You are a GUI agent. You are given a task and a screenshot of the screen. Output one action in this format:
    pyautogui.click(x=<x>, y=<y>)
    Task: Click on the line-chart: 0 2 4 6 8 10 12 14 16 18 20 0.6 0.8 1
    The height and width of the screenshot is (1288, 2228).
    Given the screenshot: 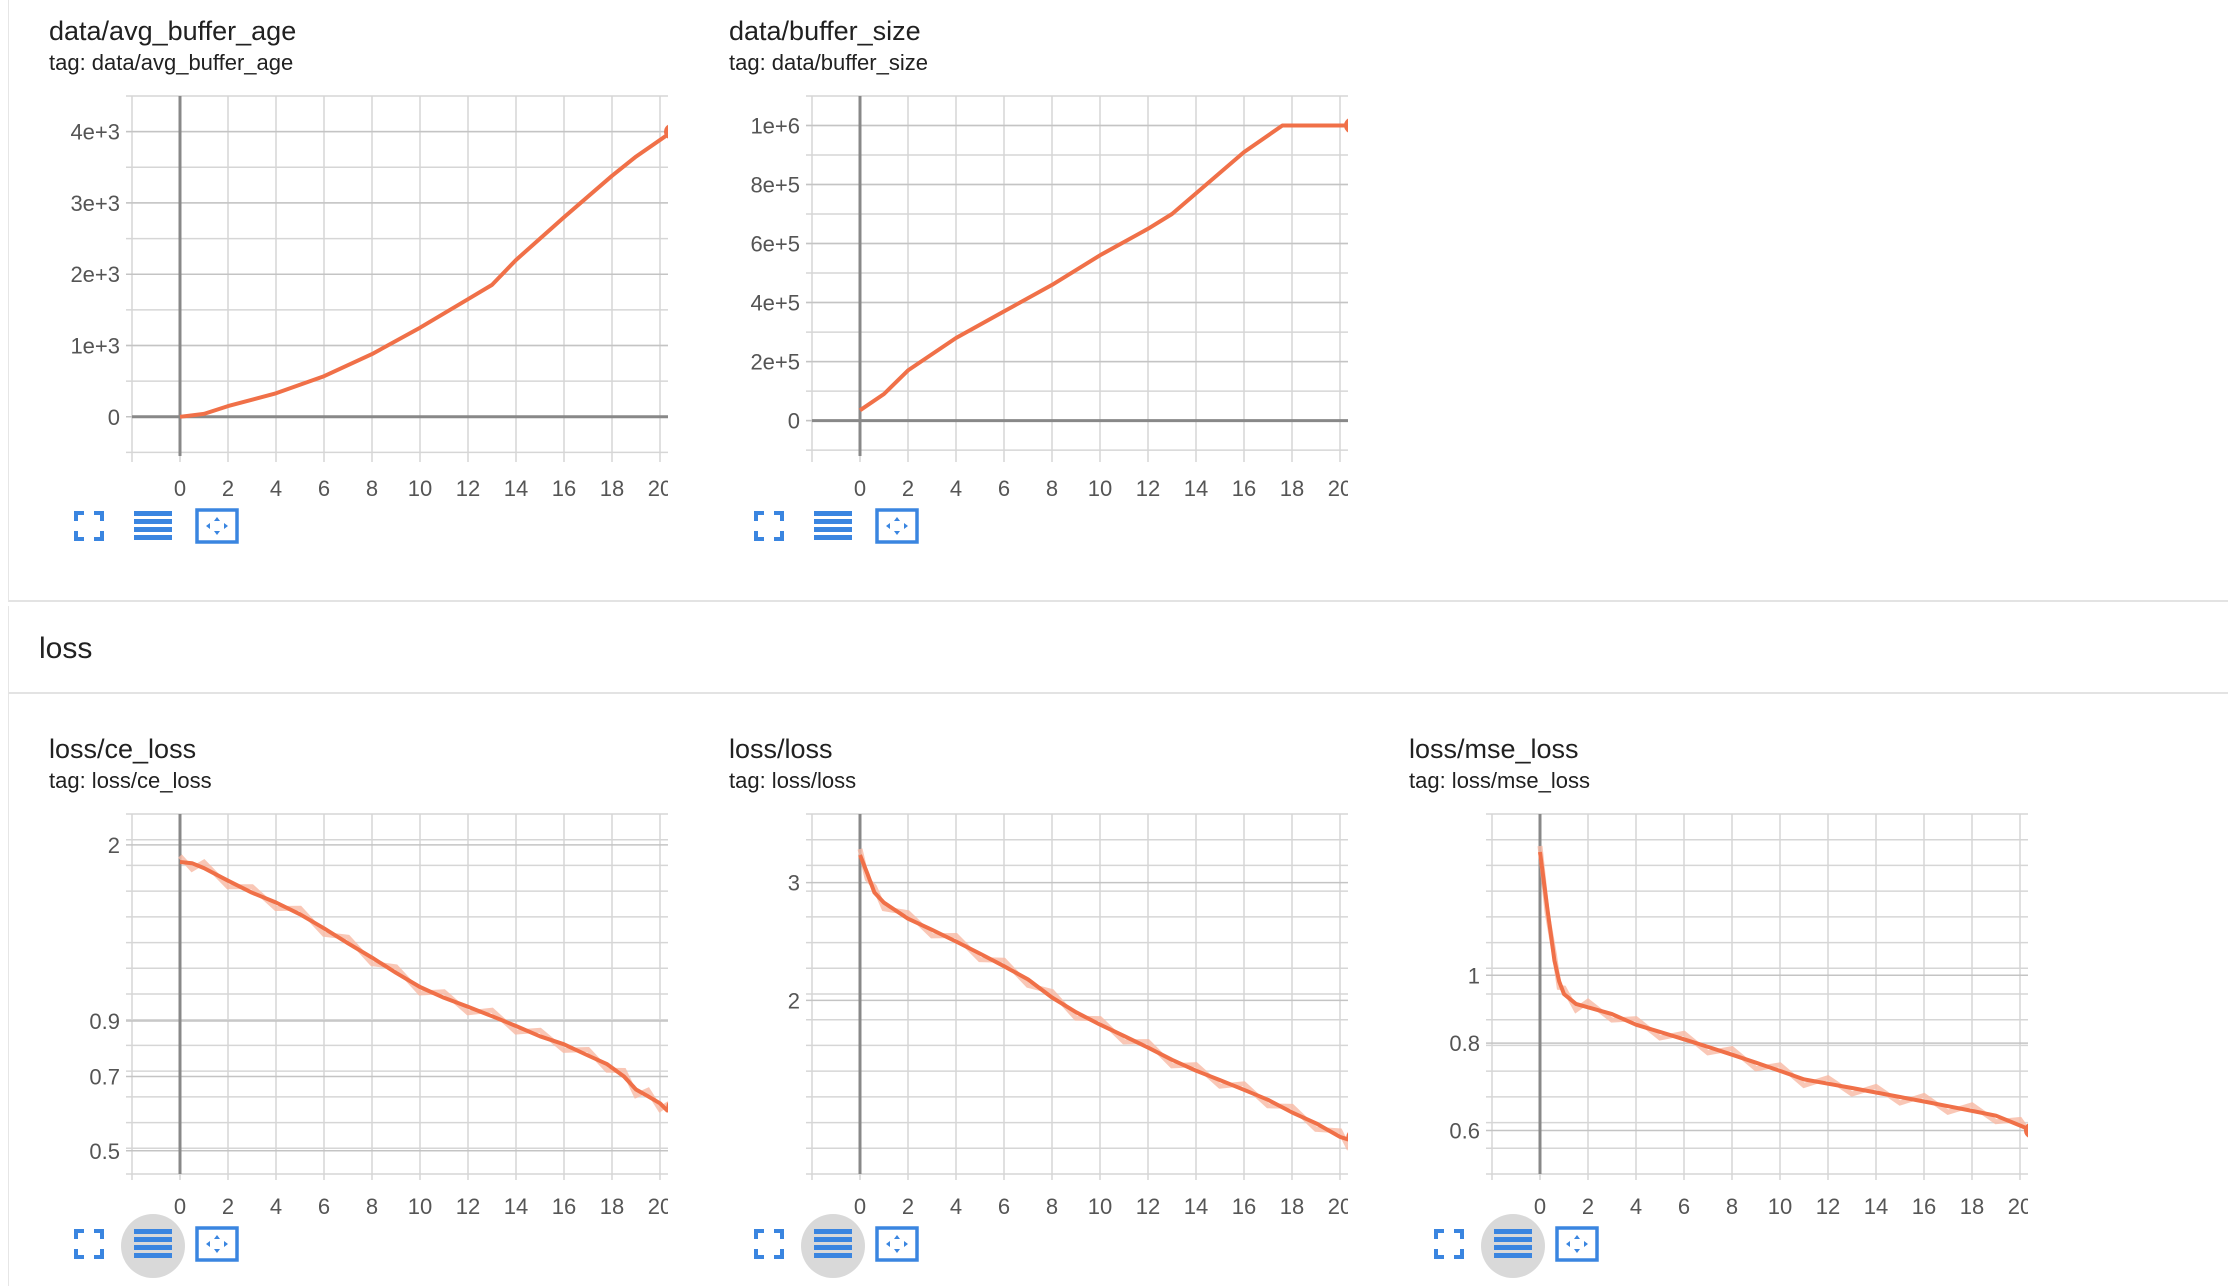 What is the action you would take?
    pyautogui.click(x=1698, y=968)
    